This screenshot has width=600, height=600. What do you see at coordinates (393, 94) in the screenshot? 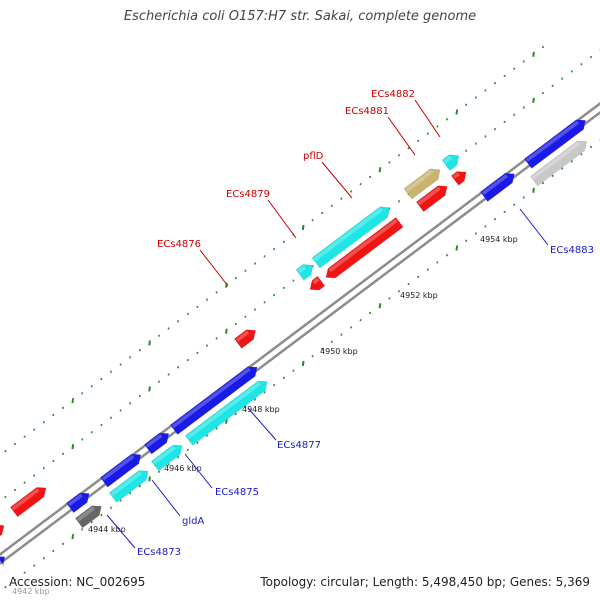
I see `gene-label-ECs4882: ECs4882` at bounding box center [393, 94].